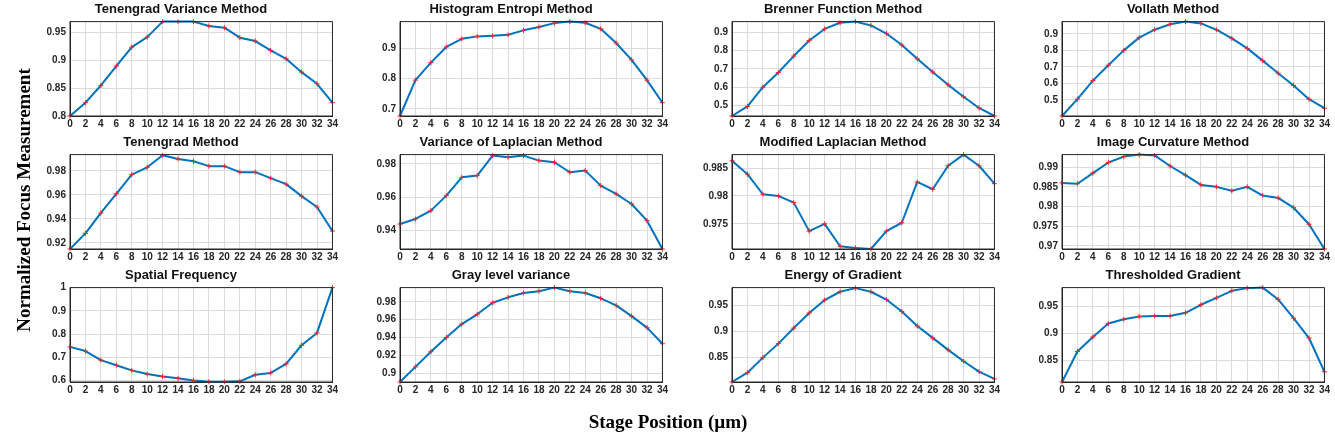  What do you see at coordinates (843, 275) in the screenshot?
I see `chart-title: Energy of Gradient` at bounding box center [843, 275].